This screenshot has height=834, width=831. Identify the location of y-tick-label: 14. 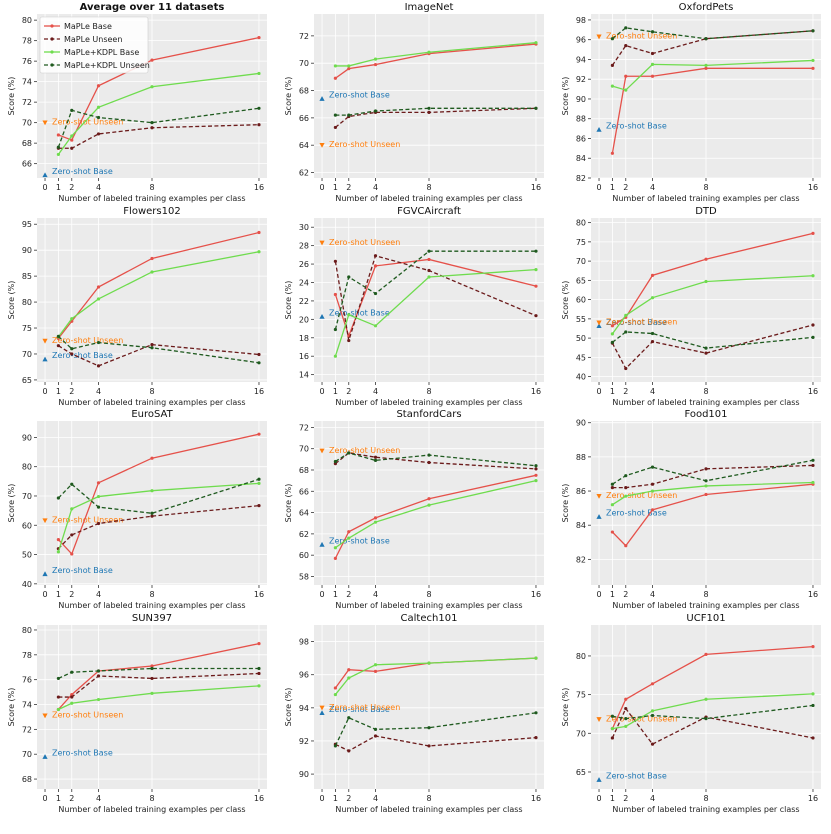
(304, 375).